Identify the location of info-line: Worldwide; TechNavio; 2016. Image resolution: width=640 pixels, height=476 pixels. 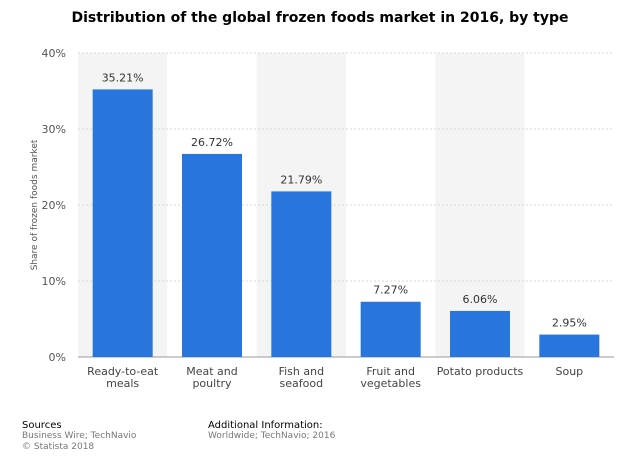
(272, 436).